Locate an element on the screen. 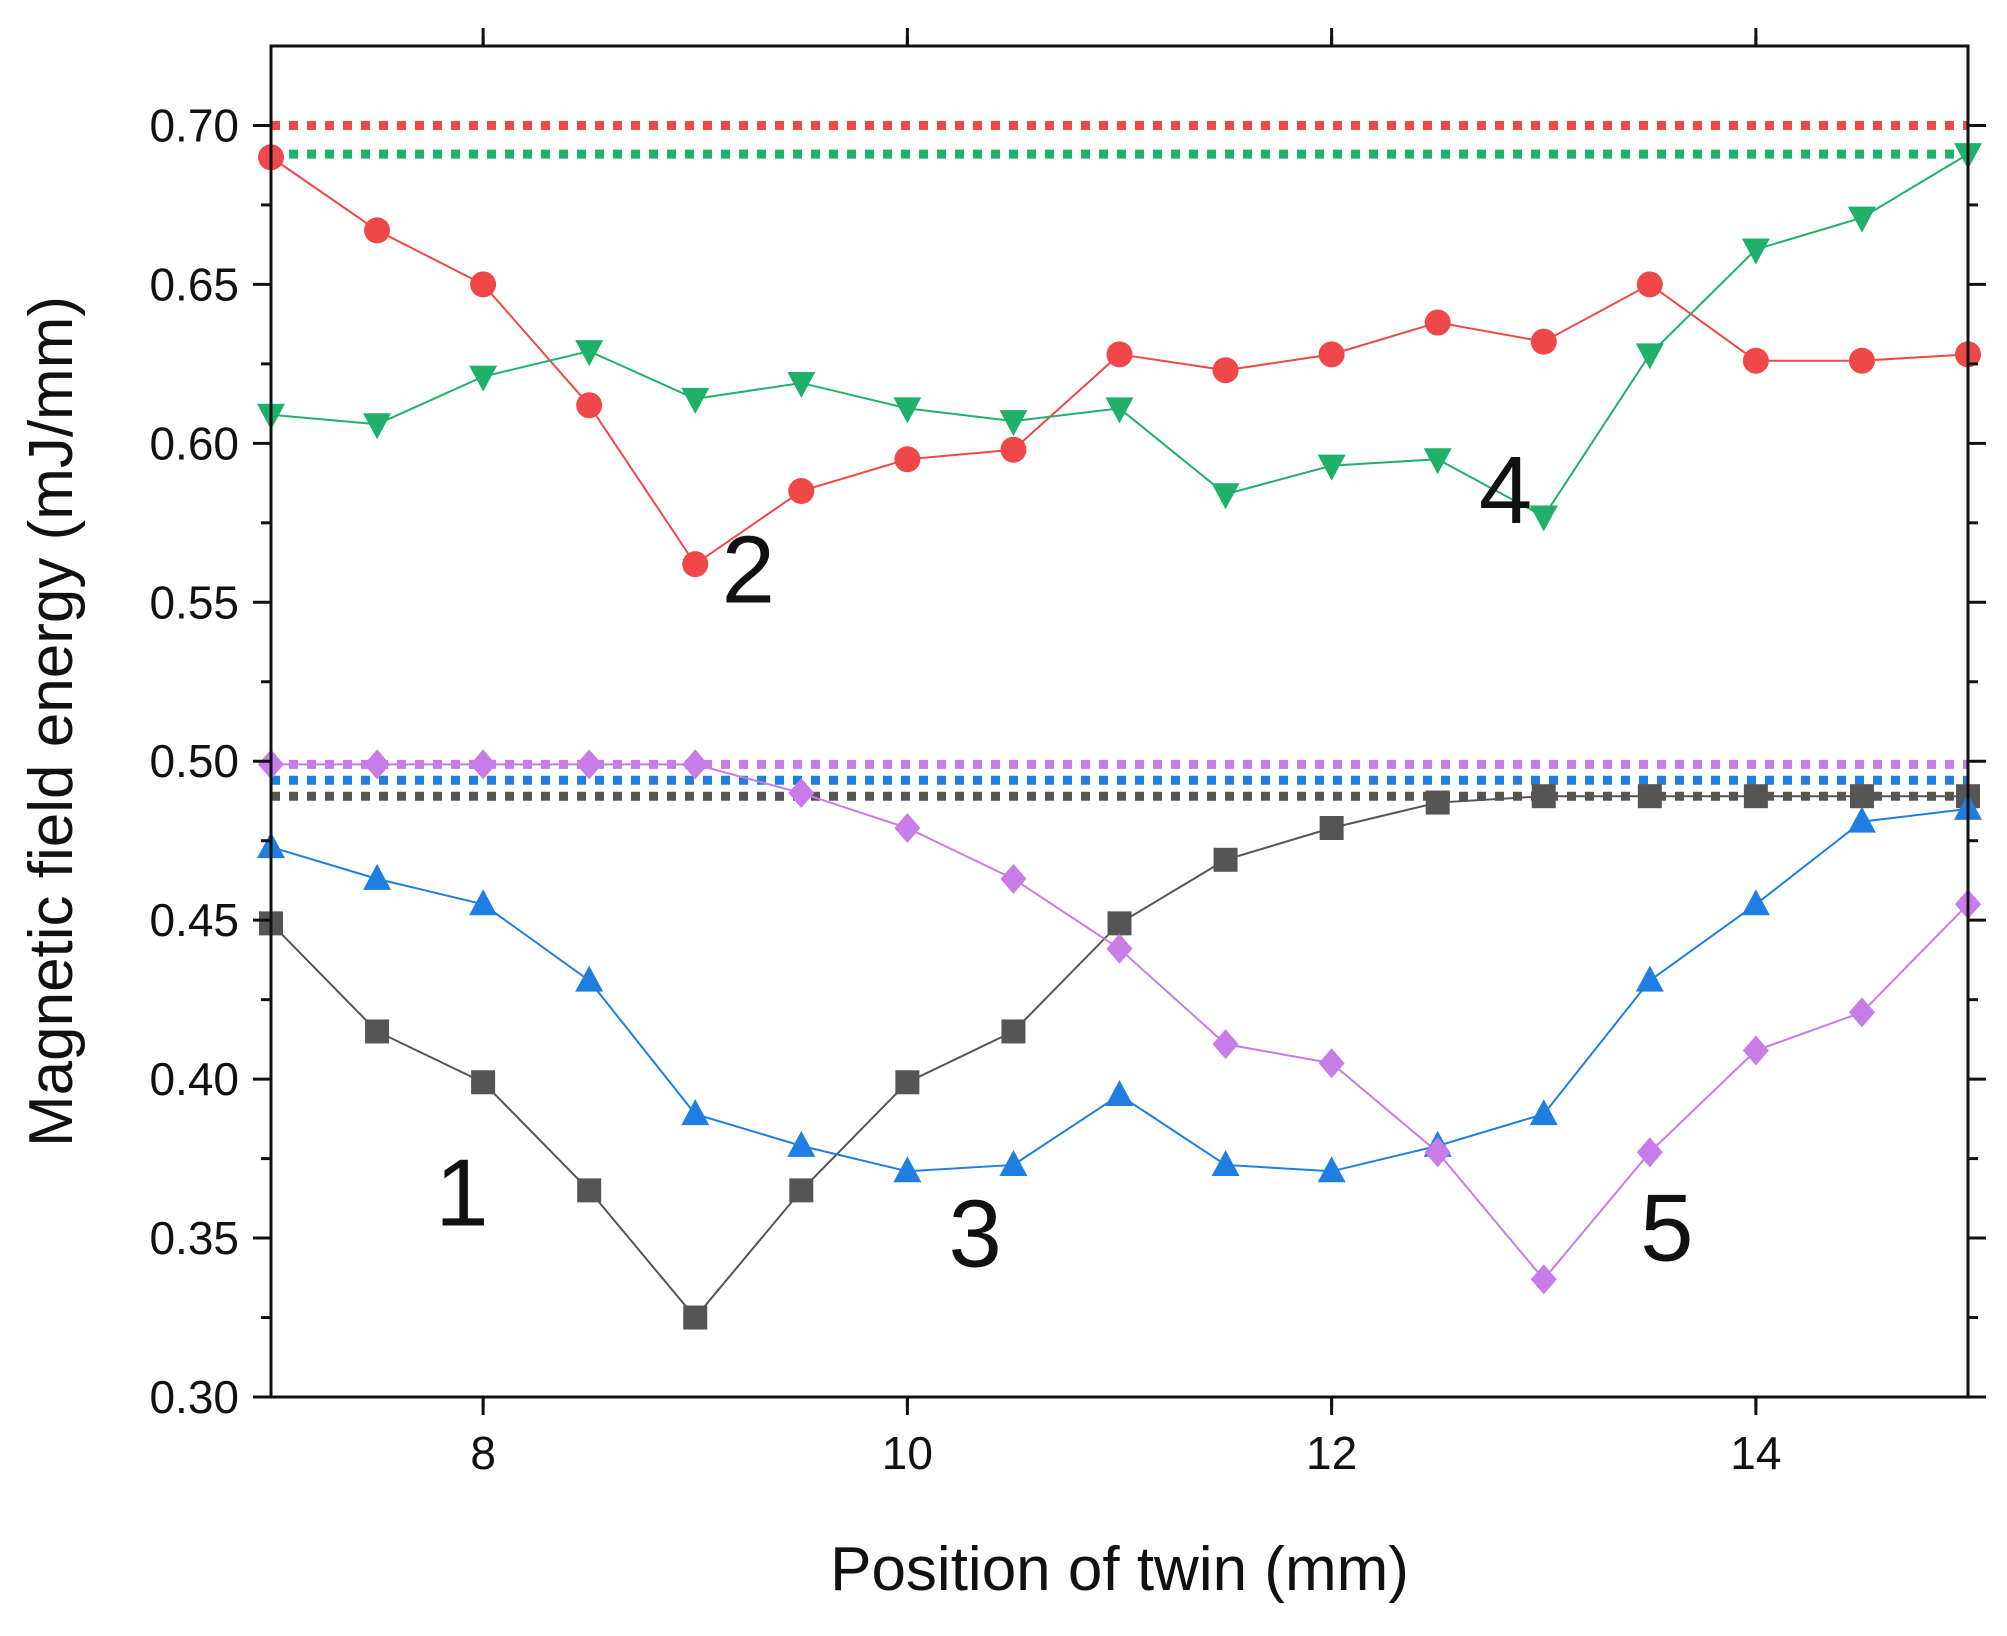 The height and width of the screenshot is (1636, 2007). curve-label-4: 4 is located at coordinates (1505, 490).